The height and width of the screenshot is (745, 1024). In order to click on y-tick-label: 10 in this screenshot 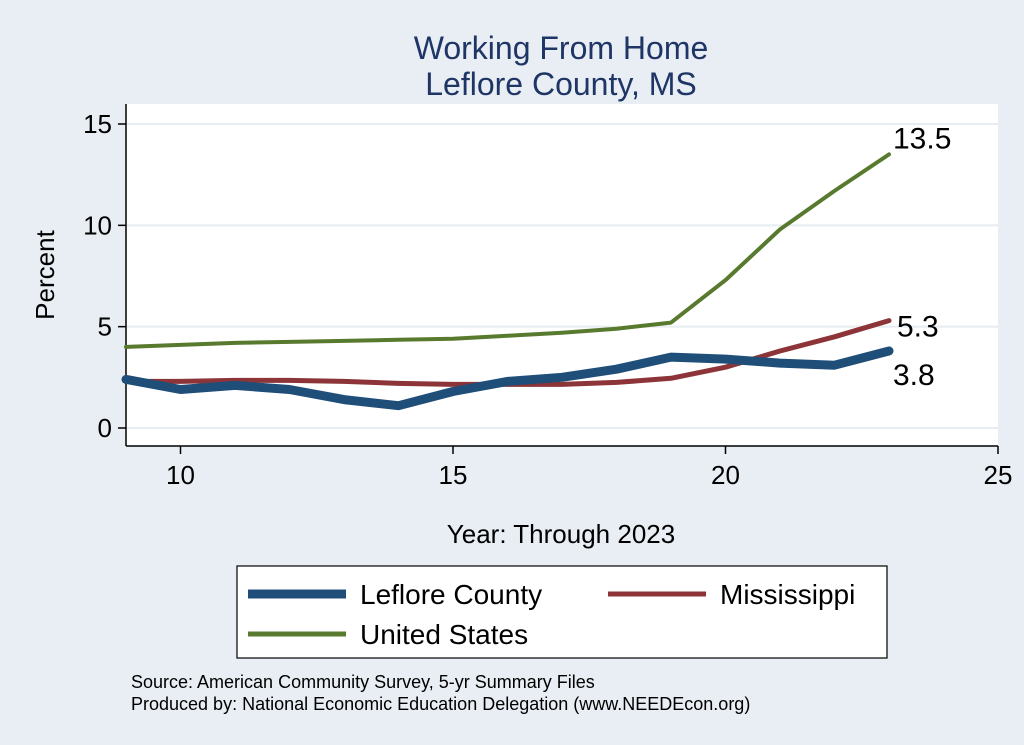, I will do `click(97, 225)`.